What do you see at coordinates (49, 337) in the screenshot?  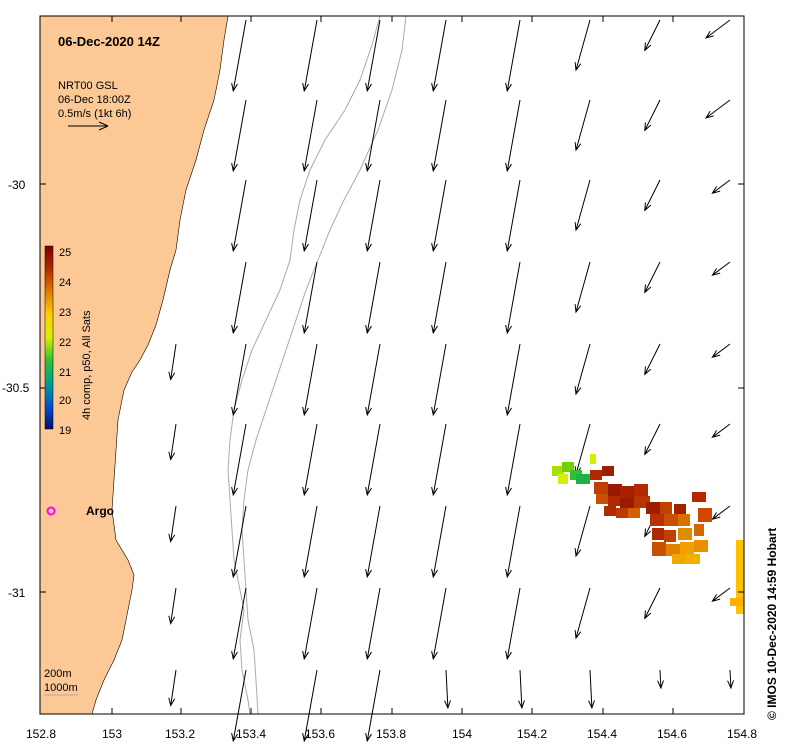 I see `colorbar` at bounding box center [49, 337].